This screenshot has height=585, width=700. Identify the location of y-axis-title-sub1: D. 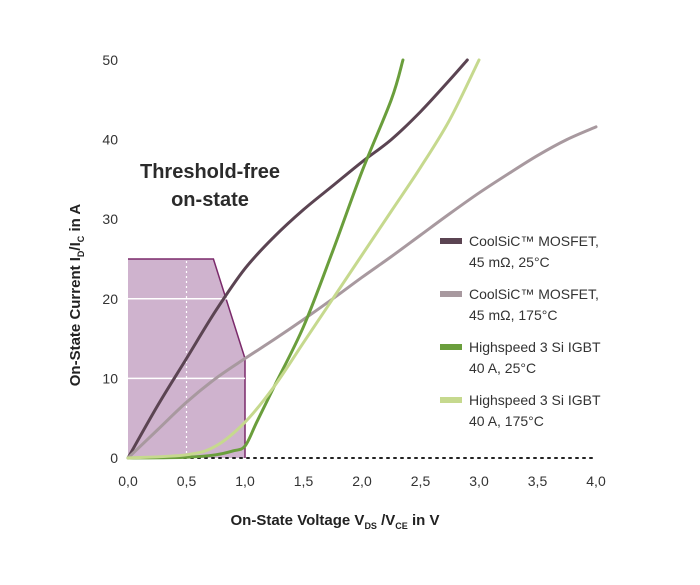
(81, 253).